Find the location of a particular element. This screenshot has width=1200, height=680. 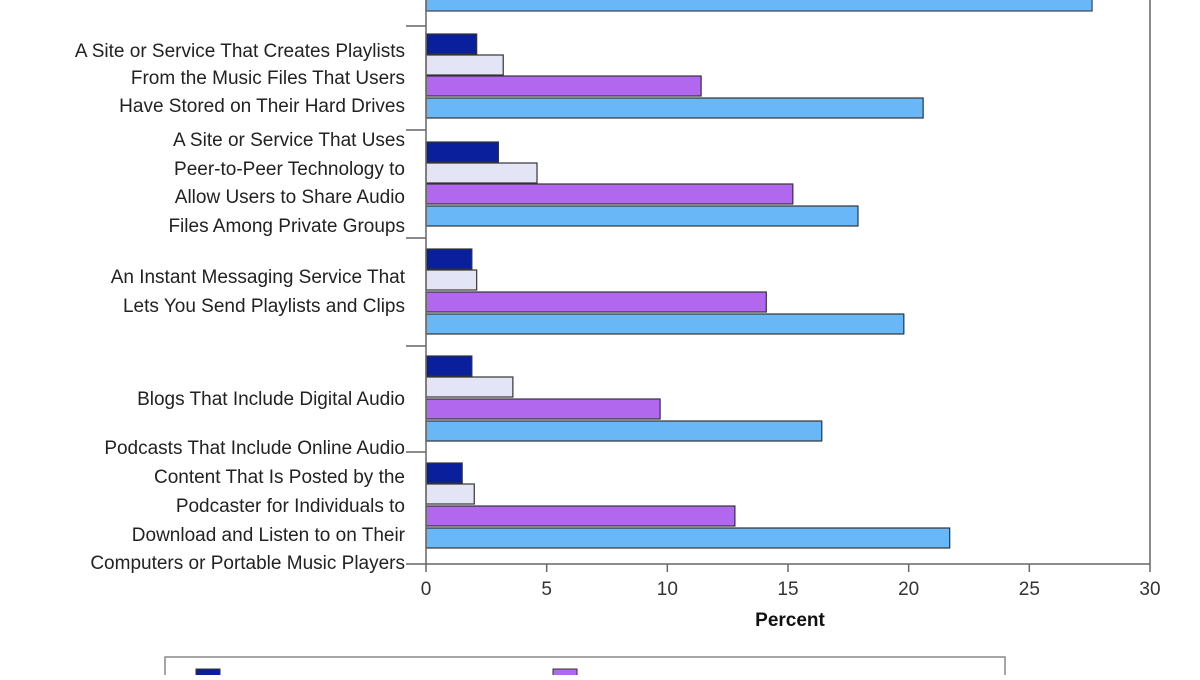

category-label: Content That Is Posted by the is located at coordinates (279, 477).